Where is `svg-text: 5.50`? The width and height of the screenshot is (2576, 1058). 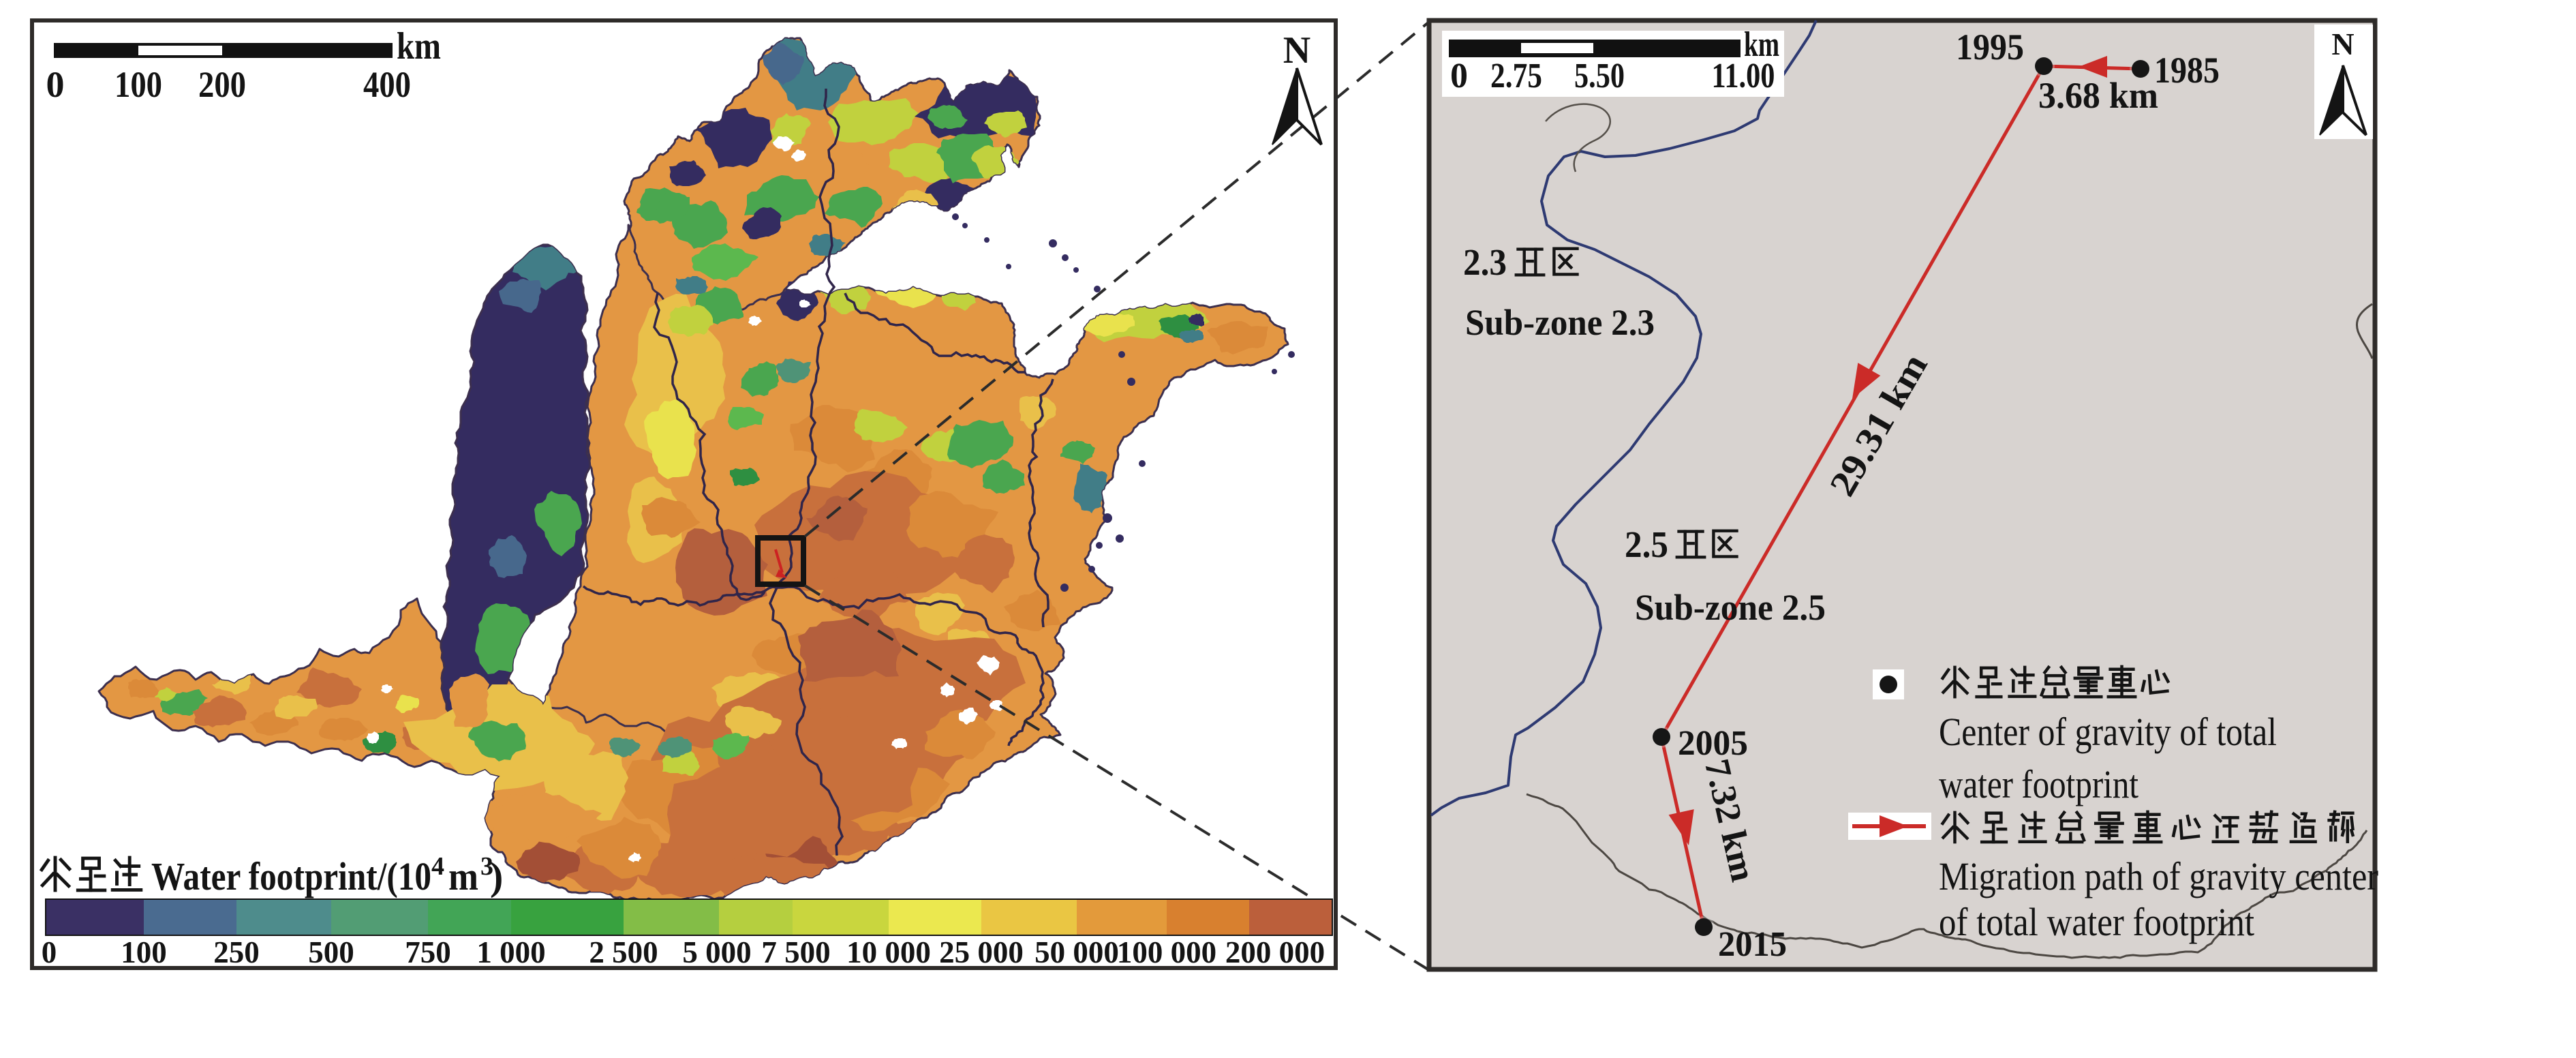 svg-text: 5.50 is located at coordinates (1599, 76).